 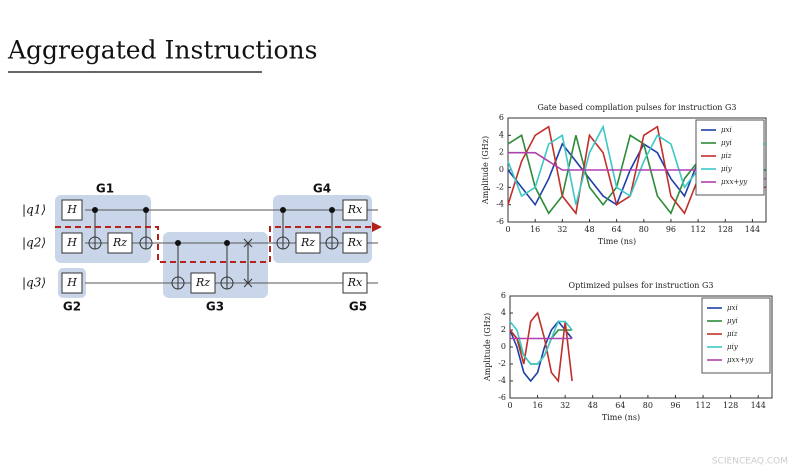 I want to click on watermark: SCIENCEAQ.COM, so click(x=750, y=462).